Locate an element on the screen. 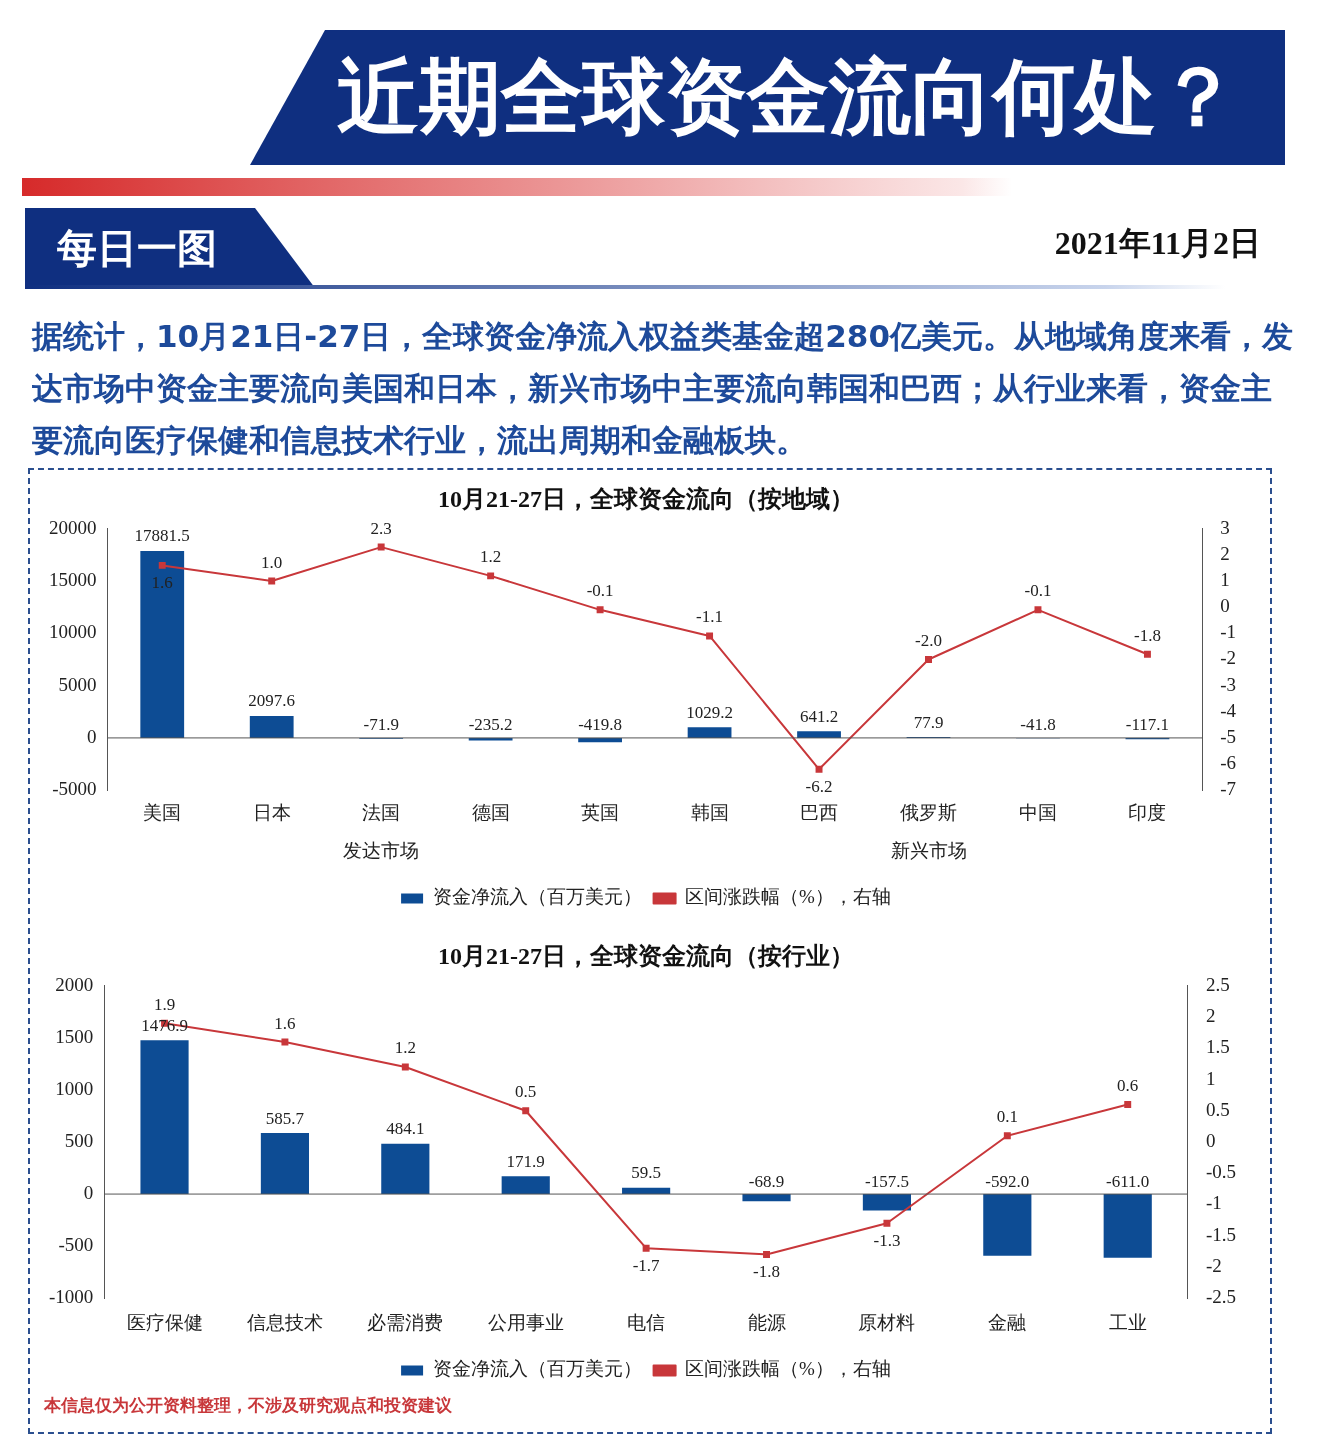 The image size is (1331, 1440). data-label: 641.2 is located at coordinates (819, 716).